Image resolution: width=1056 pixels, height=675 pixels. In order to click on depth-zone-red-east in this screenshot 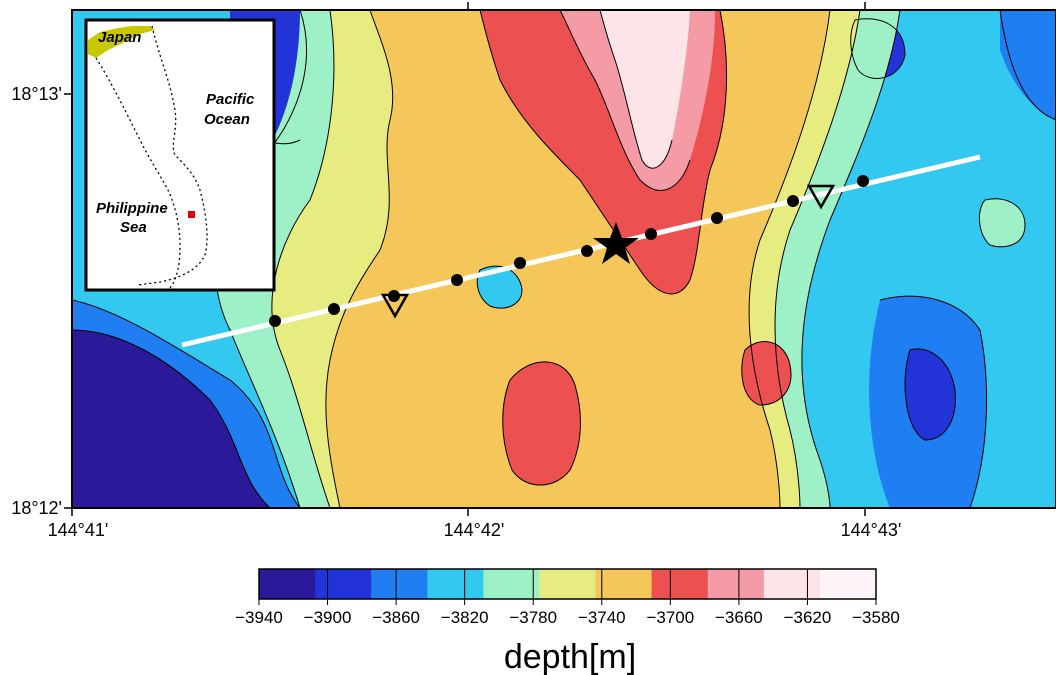, I will do `click(766, 373)`.